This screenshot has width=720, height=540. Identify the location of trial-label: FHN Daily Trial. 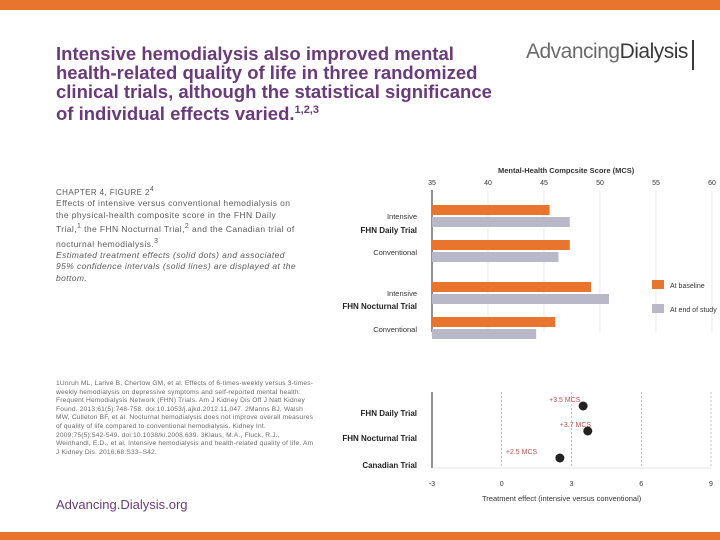
(389, 413).